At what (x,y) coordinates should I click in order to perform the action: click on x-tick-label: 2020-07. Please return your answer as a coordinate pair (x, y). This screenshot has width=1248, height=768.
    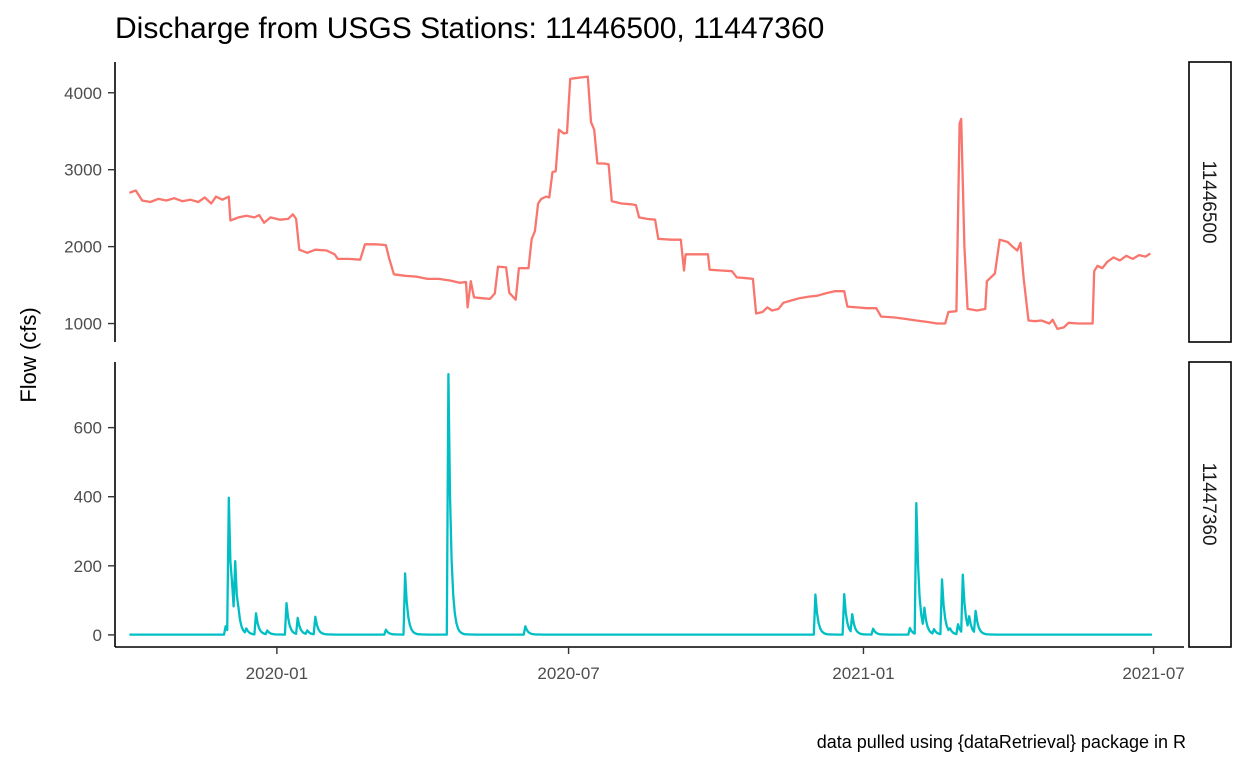
    Looking at the image, I should click on (568, 673).